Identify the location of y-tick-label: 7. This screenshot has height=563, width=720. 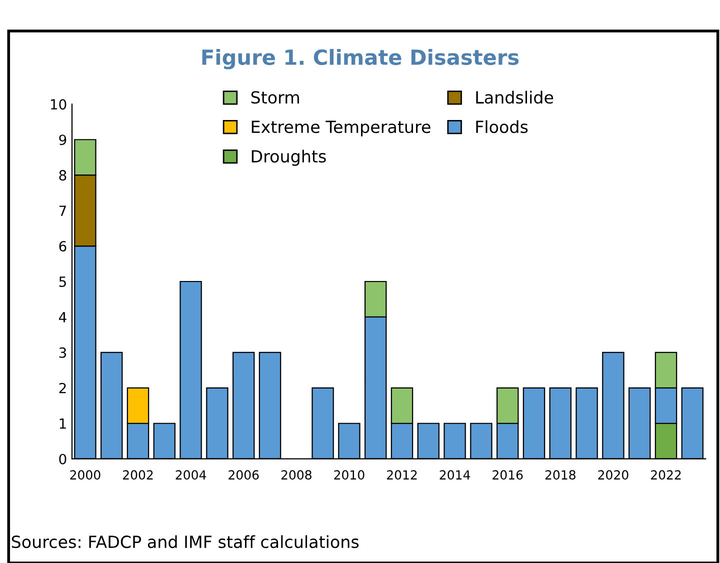
(62, 211).